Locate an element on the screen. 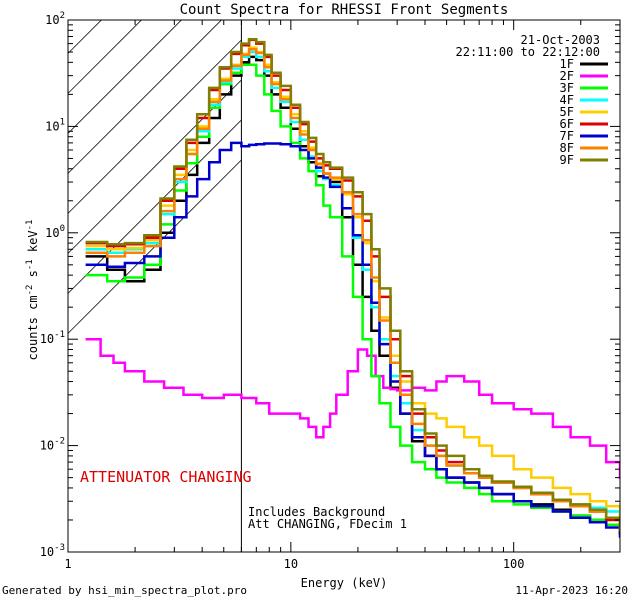  legend-label-6F: 6F is located at coordinates (567, 124).